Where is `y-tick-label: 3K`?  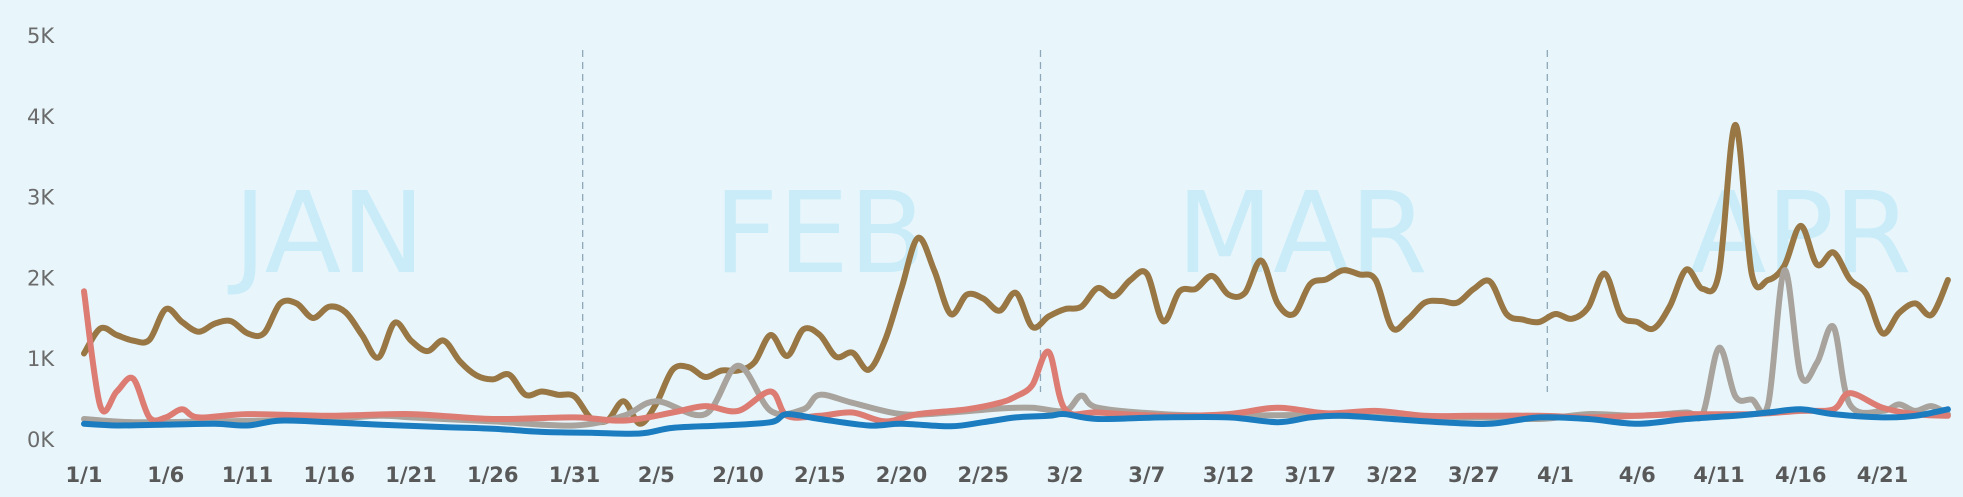
y-tick-label: 3K is located at coordinates (41, 198).